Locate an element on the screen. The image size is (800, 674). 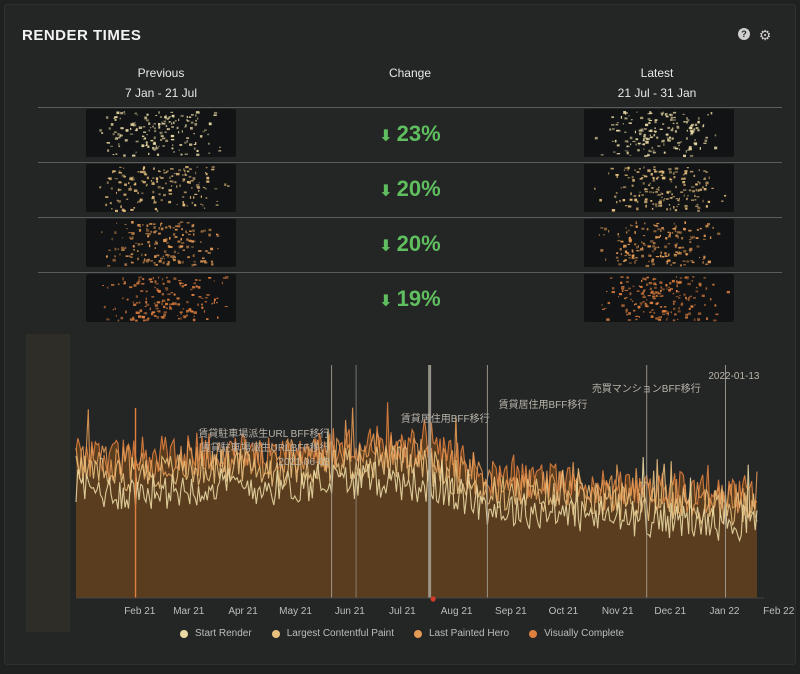
legend-item: Visually Complete is located at coordinates (576, 633).